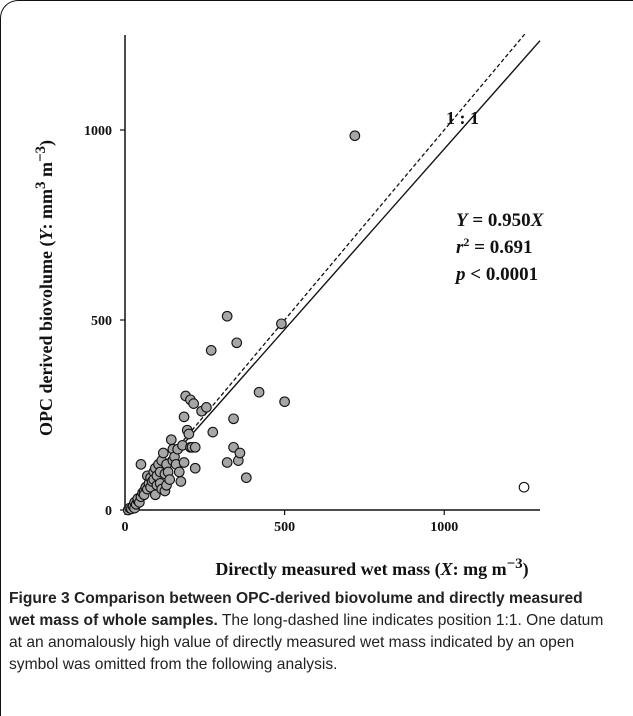 The width and height of the screenshot is (633, 716). What do you see at coordinates (372, 567) in the screenshot?
I see `x-axis-label: Directly measured wet mass (X: mg m−3)` at bounding box center [372, 567].